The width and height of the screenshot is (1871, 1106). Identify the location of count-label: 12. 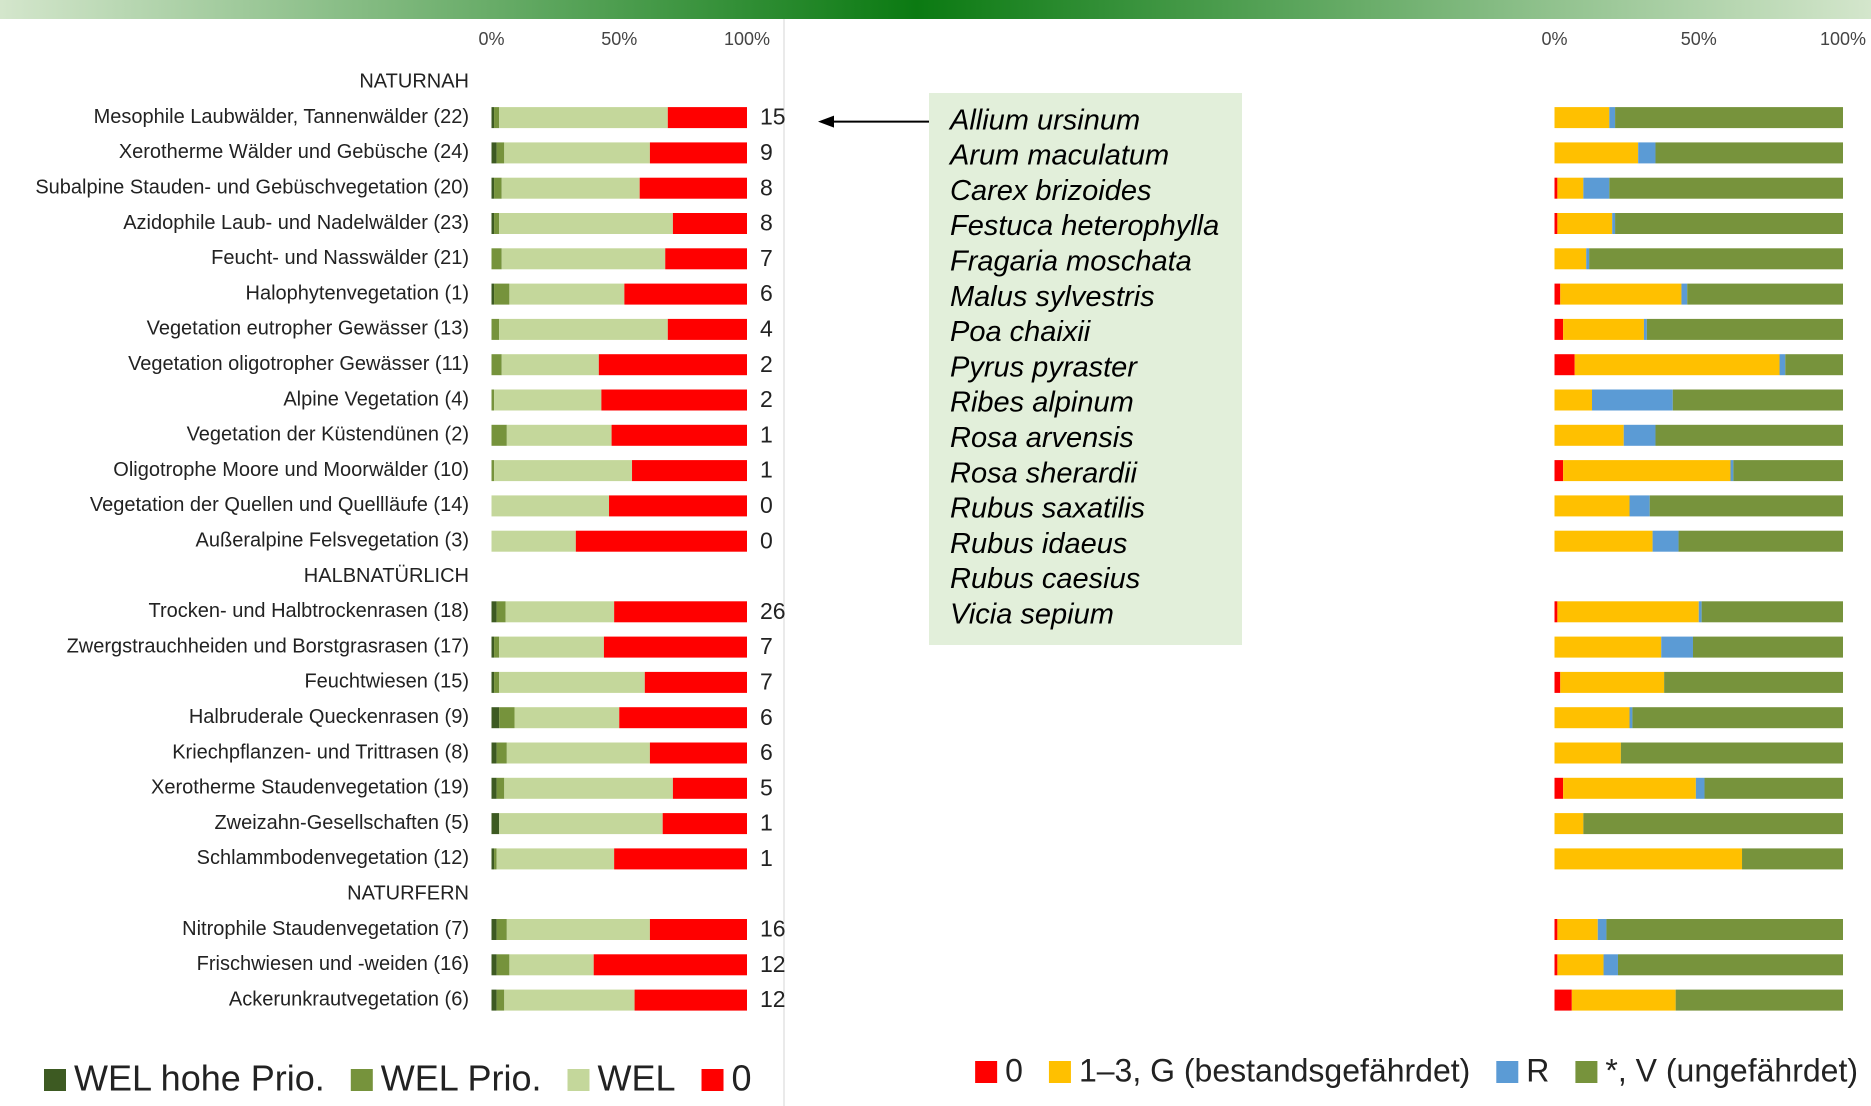
(773, 999).